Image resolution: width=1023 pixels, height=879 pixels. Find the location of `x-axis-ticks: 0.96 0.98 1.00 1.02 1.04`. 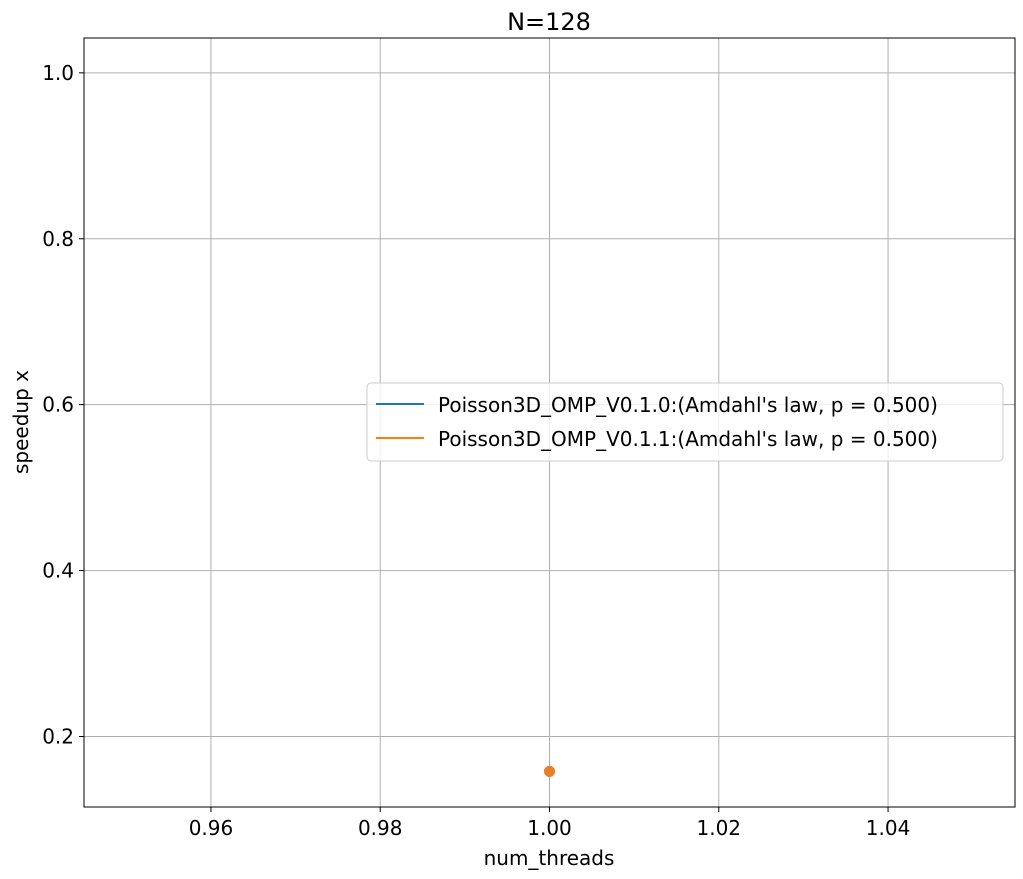

x-axis-ticks: 0.96 0.98 1.00 1.02 1.04 is located at coordinates (550, 823).